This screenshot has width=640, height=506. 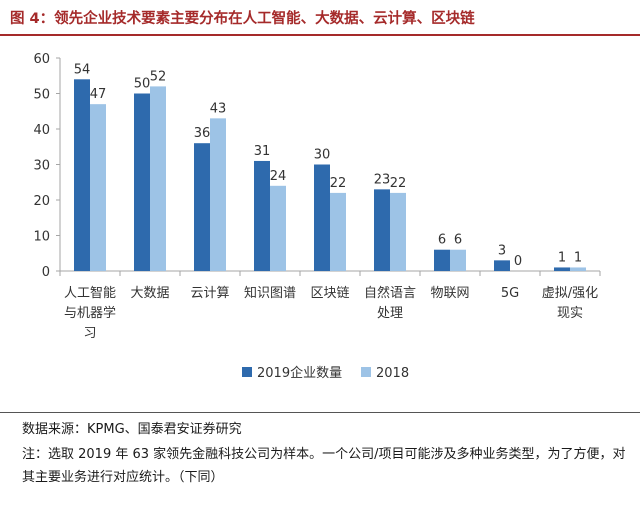 What do you see at coordinates (320, 412) in the screenshot?
I see `footer-divider` at bounding box center [320, 412].